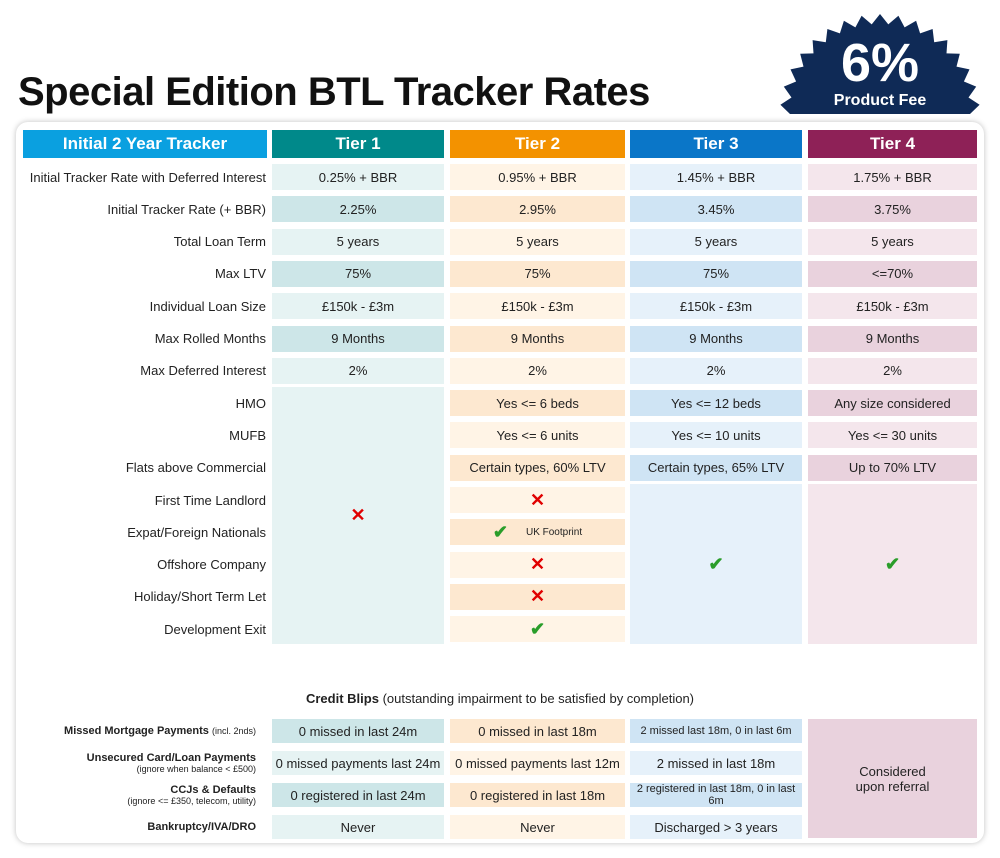  I want to click on table-cell: 2.95%, so click(537, 209).